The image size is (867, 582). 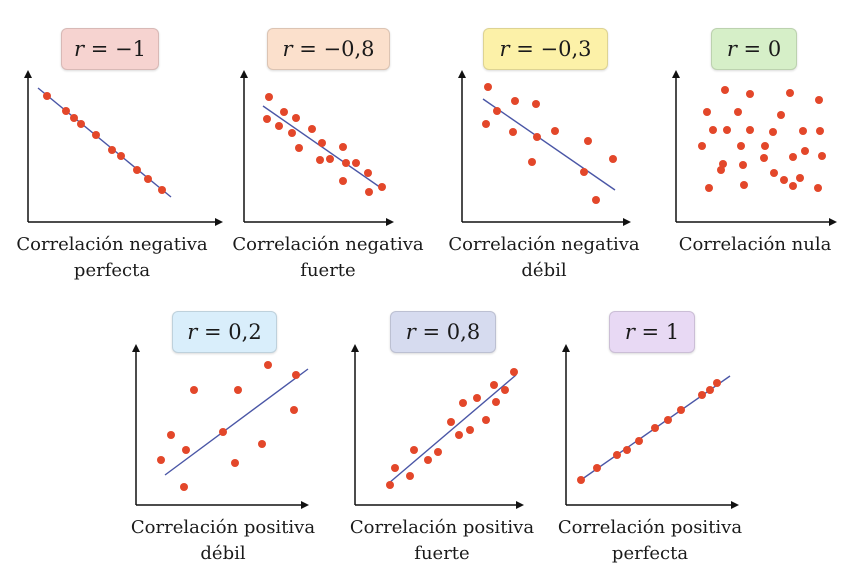 What do you see at coordinates (650, 527) in the screenshot?
I see `caption-line1: Correlación positiva` at bounding box center [650, 527].